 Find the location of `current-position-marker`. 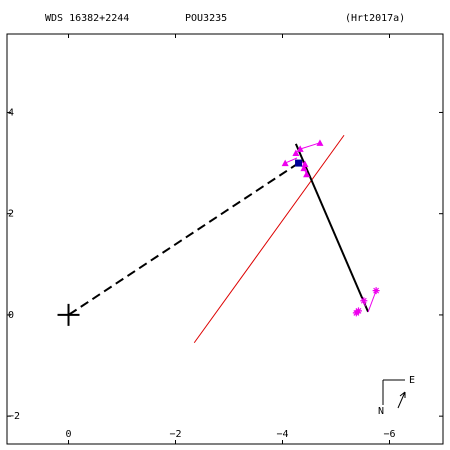

current-position-marker is located at coordinates (299, 163).